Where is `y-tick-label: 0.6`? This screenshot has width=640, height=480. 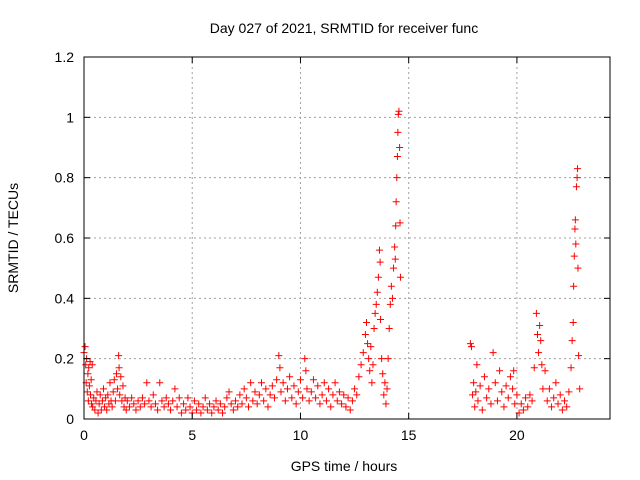
y-tick-label: 0.6 is located at coordinates (65, 238).